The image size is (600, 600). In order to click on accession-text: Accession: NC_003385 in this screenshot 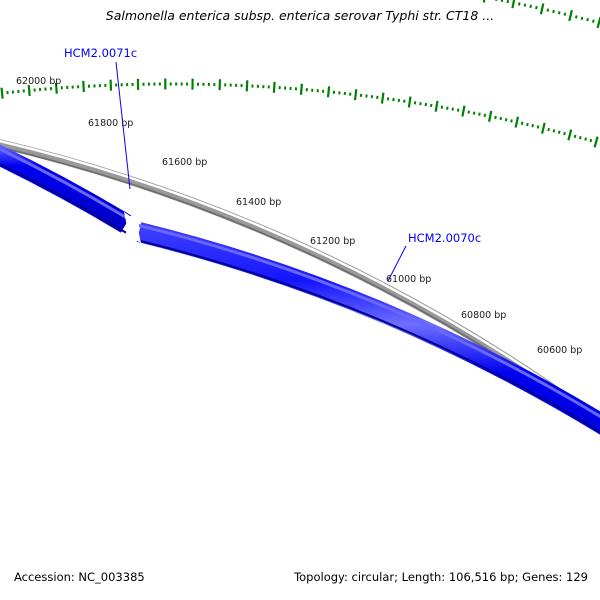, I will do `click(79, 577)`.